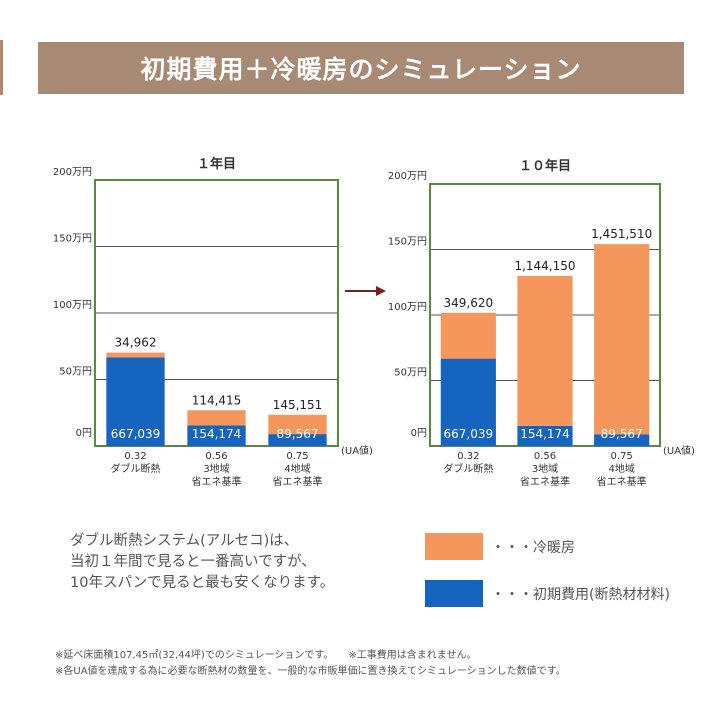 This screenshot has height=720, width=720. I want to click on data-label-heating: 34,962, so click(136, 343).